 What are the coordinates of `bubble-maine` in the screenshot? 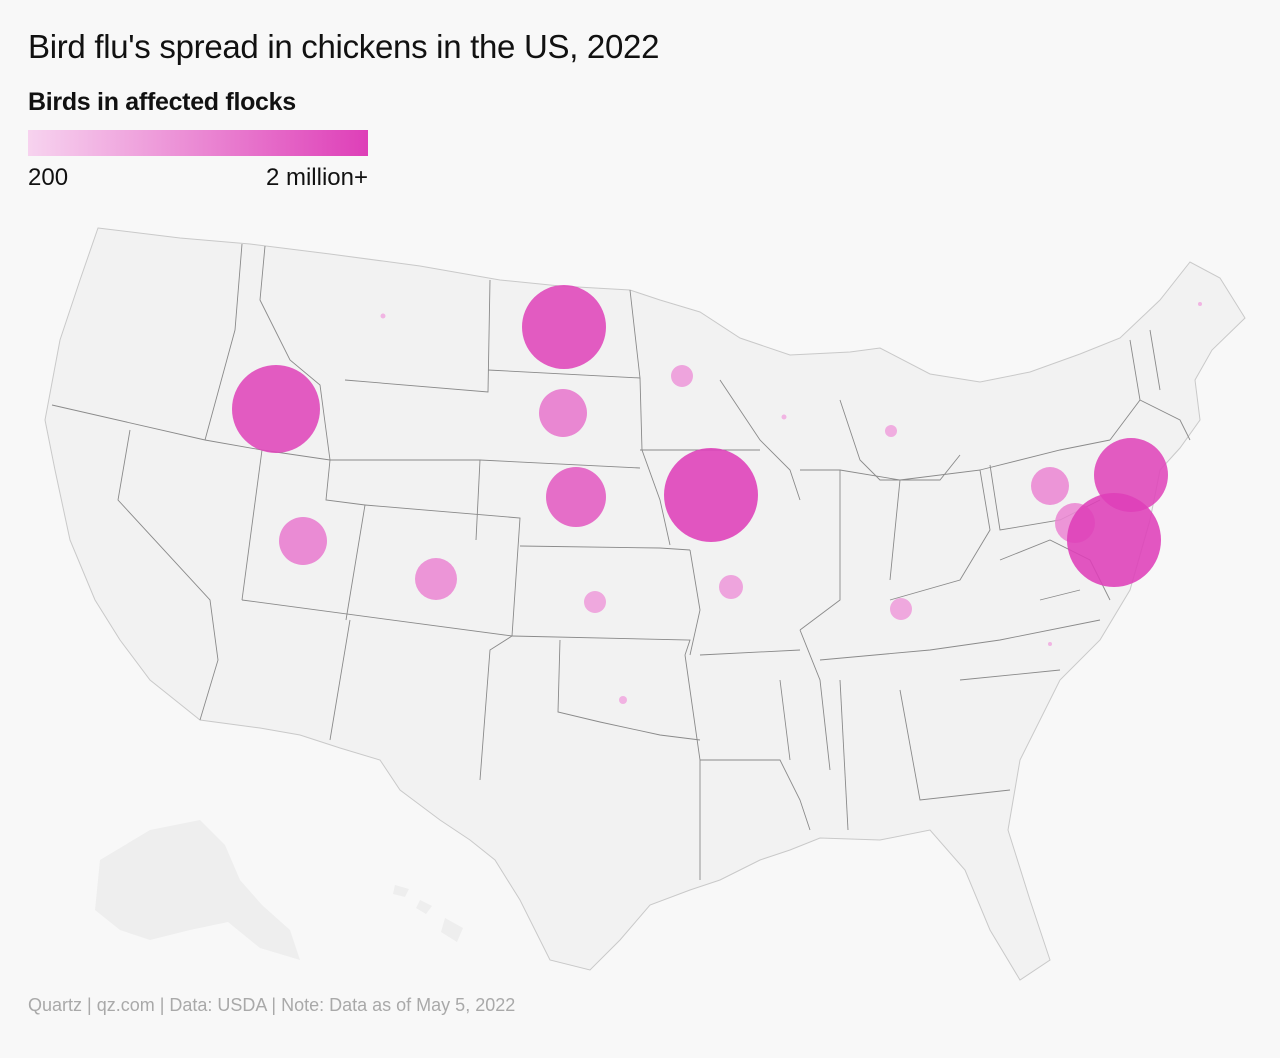 It's located at (1200, 304).